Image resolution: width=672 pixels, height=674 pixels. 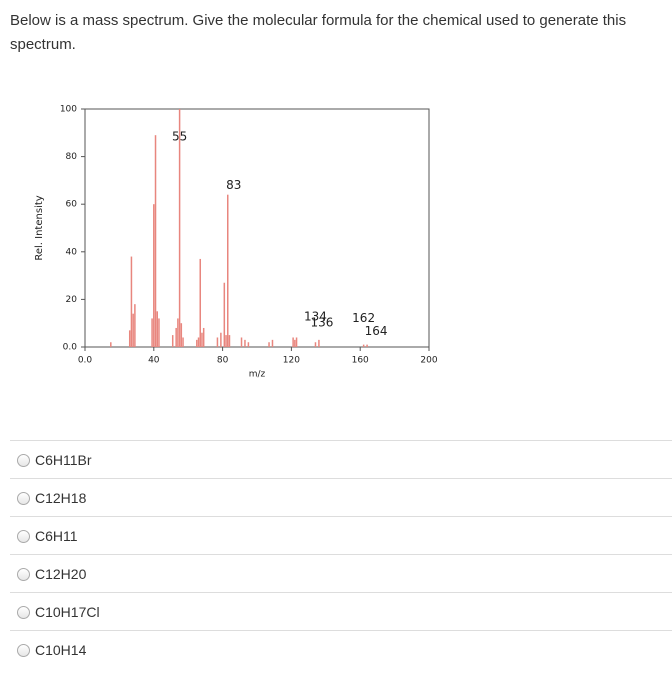 I want to click on option-label: C10H17Cl, so click(x=67, y=612).